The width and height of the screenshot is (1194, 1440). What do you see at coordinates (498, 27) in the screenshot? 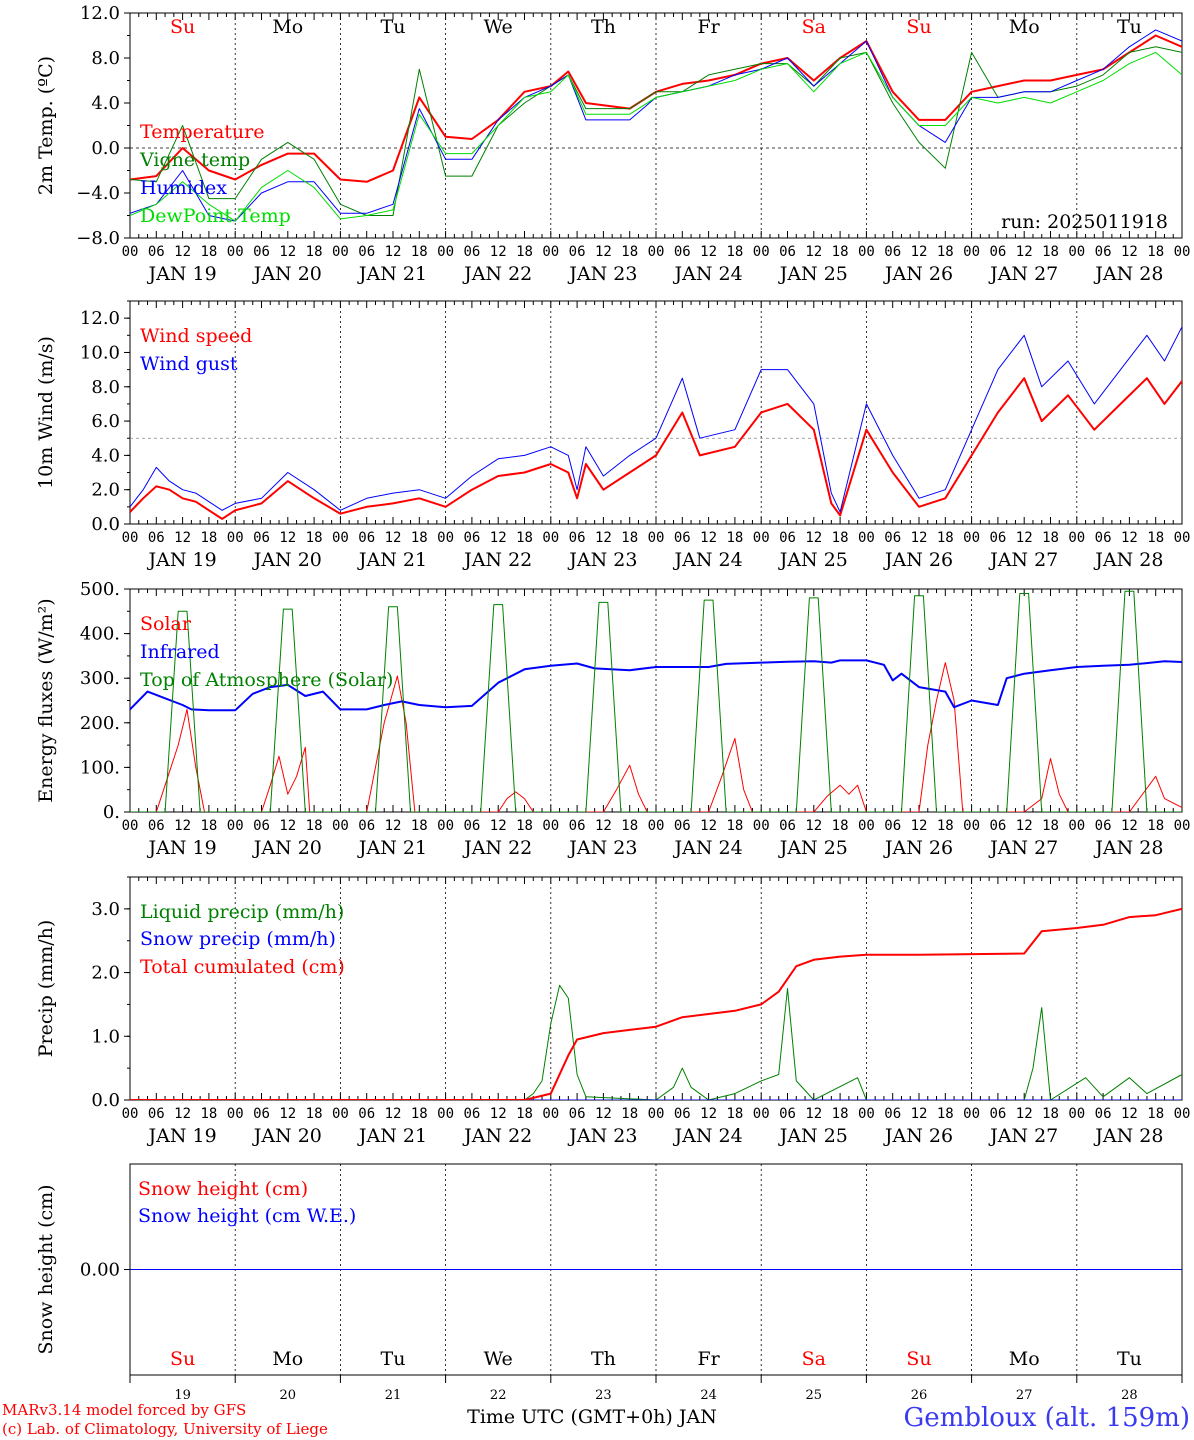
I see `weekday-label: We` at bounding box center [498, 27].